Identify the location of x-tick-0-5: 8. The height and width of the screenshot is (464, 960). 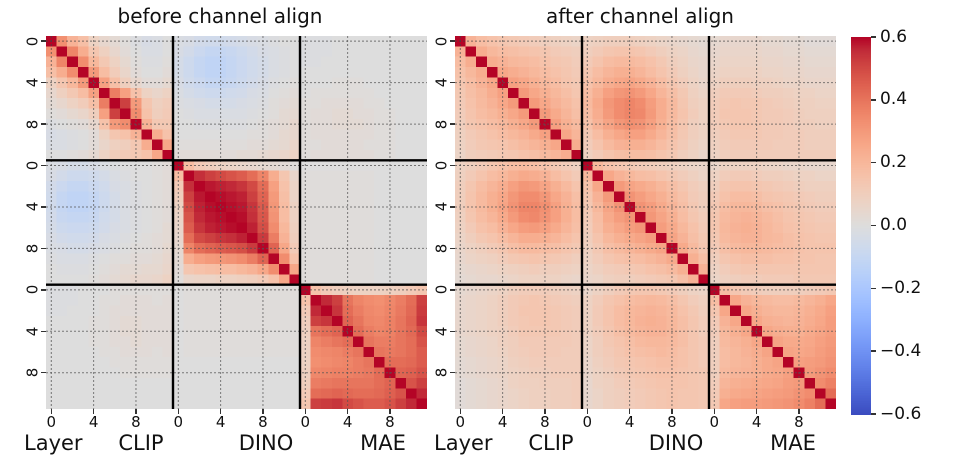
(263, 419).